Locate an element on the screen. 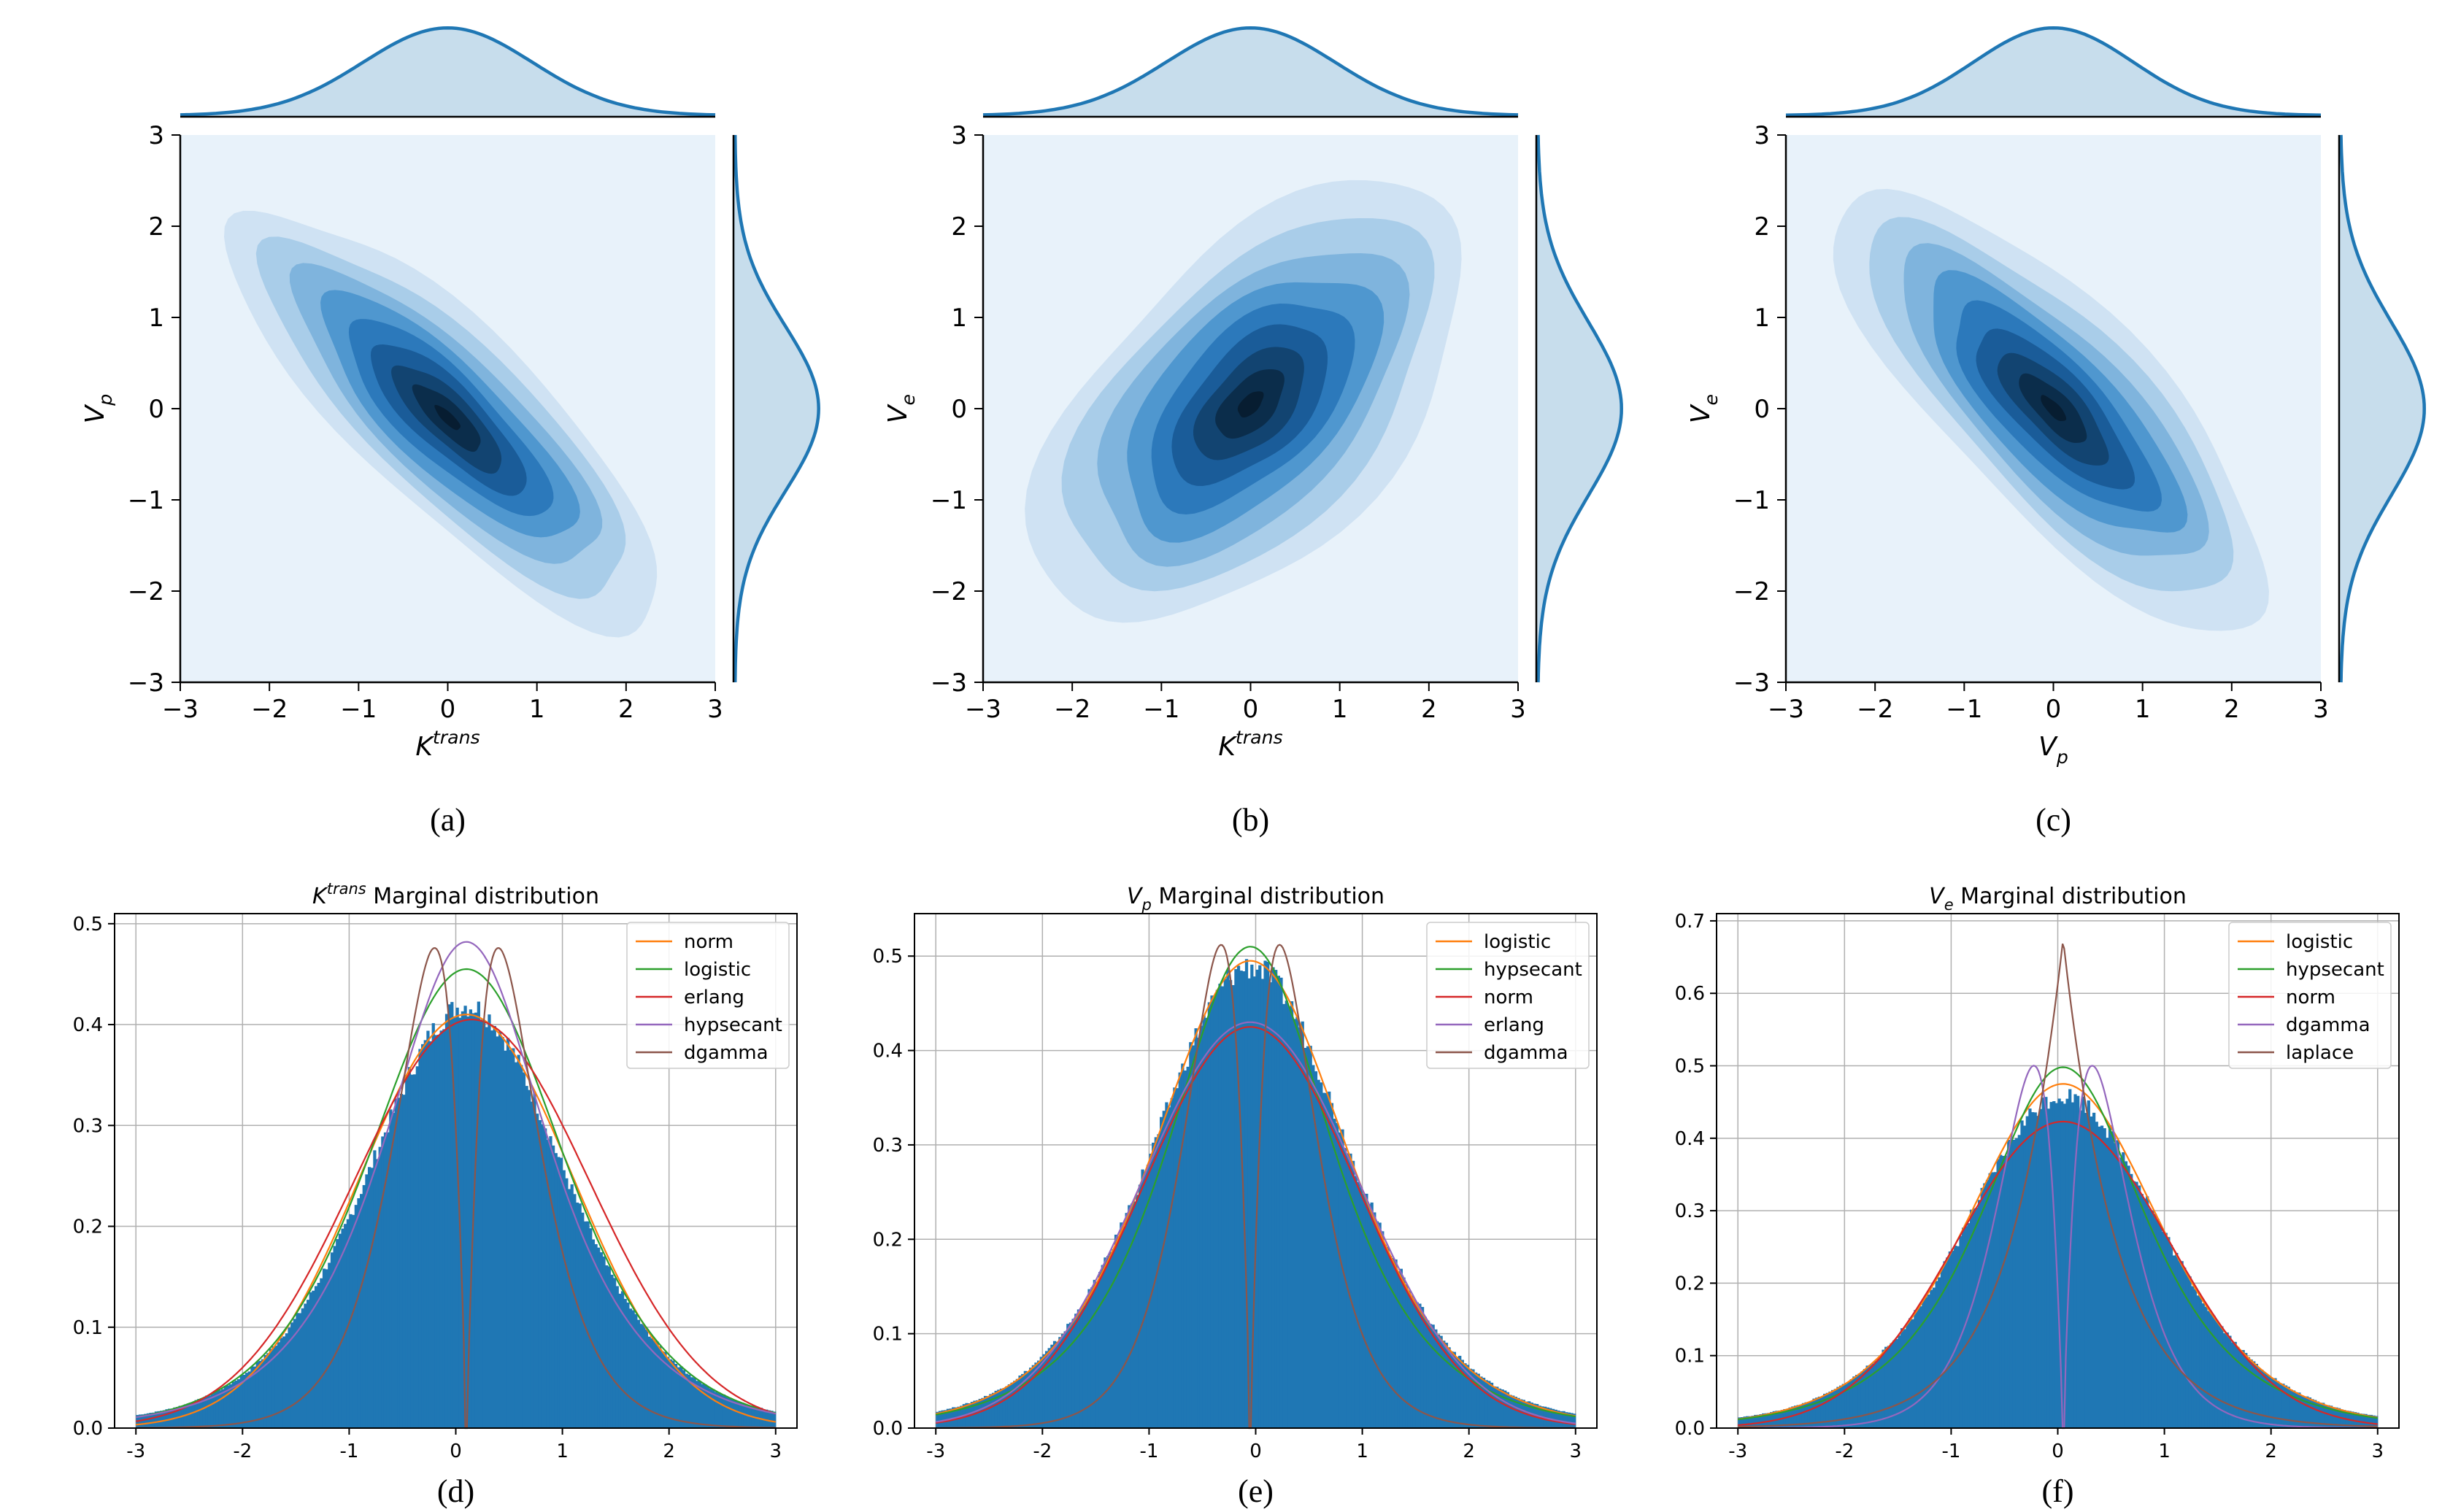 Image resolution: width=2461 pixels, height=1512 pixels. legend-box is located at coordinates (708, 995).